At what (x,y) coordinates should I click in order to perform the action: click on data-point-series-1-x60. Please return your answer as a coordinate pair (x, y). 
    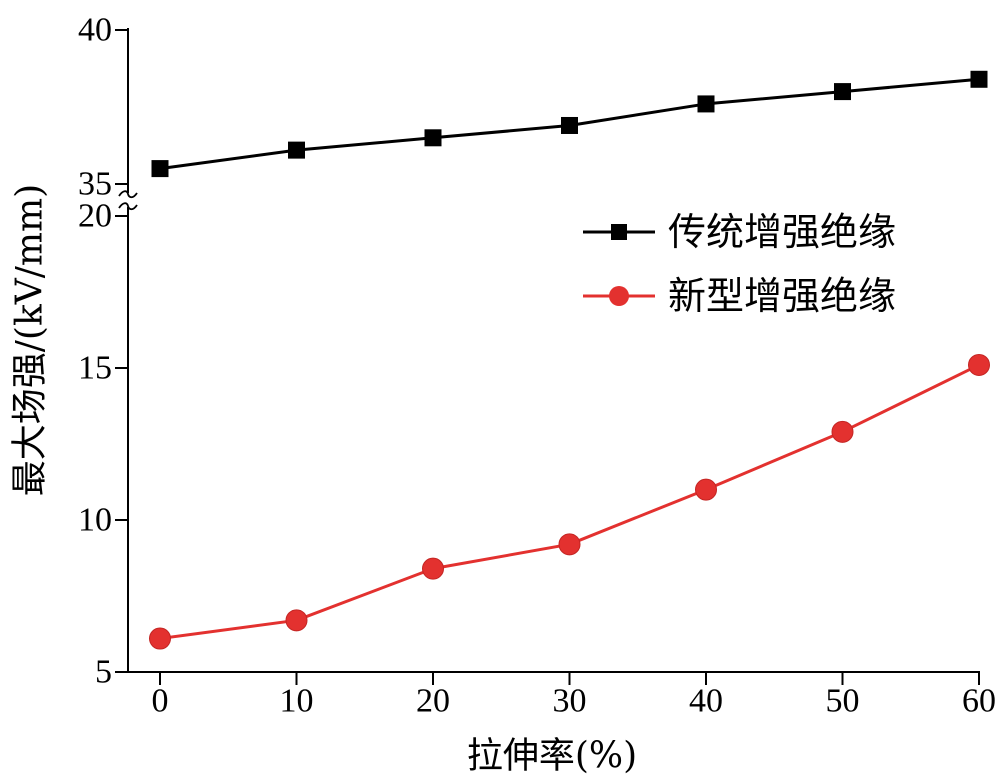
    Looking at the image, I should click on (979, 364).